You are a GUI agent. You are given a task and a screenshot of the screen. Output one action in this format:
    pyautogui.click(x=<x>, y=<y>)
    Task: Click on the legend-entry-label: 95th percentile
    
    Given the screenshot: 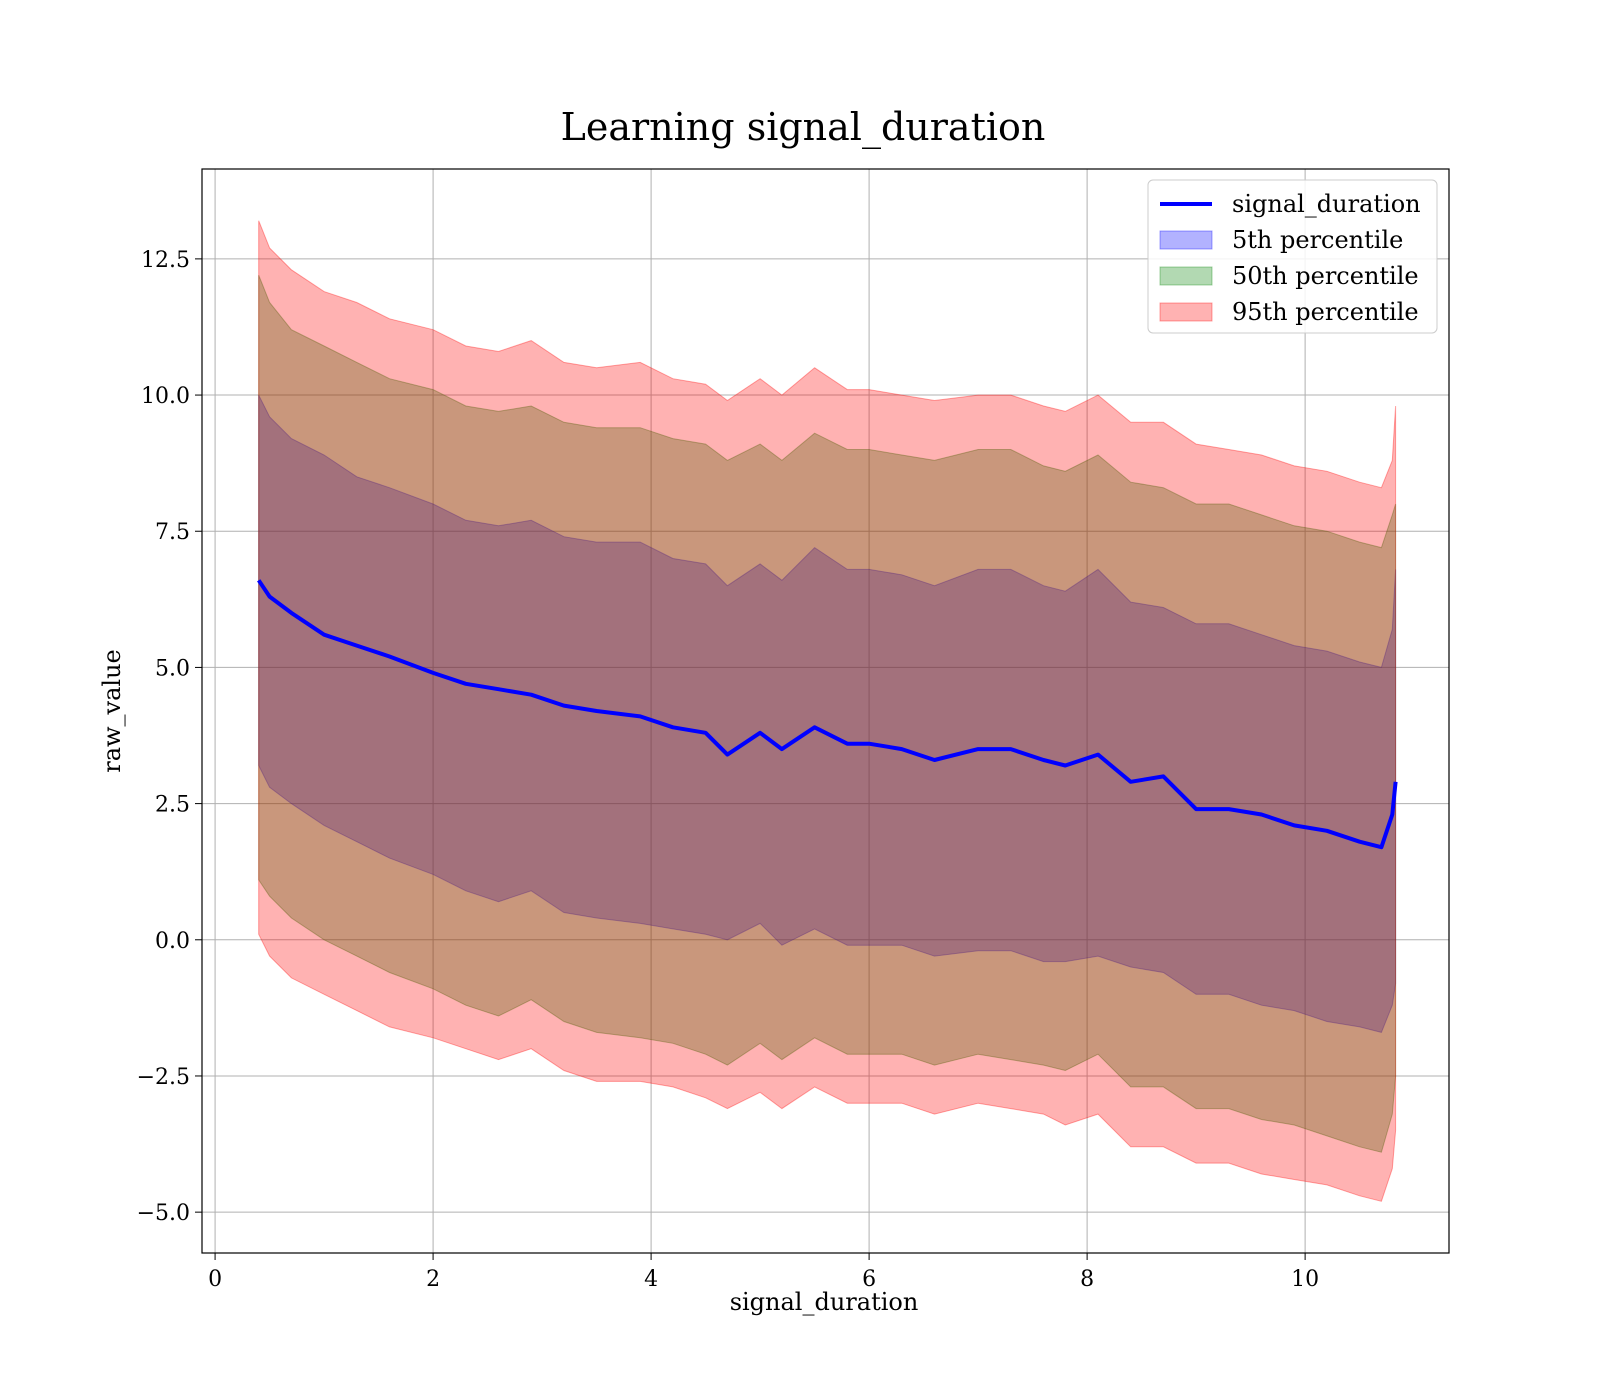 What is the action you would take?
    pyautogui.click(x=1325, y=312)
    